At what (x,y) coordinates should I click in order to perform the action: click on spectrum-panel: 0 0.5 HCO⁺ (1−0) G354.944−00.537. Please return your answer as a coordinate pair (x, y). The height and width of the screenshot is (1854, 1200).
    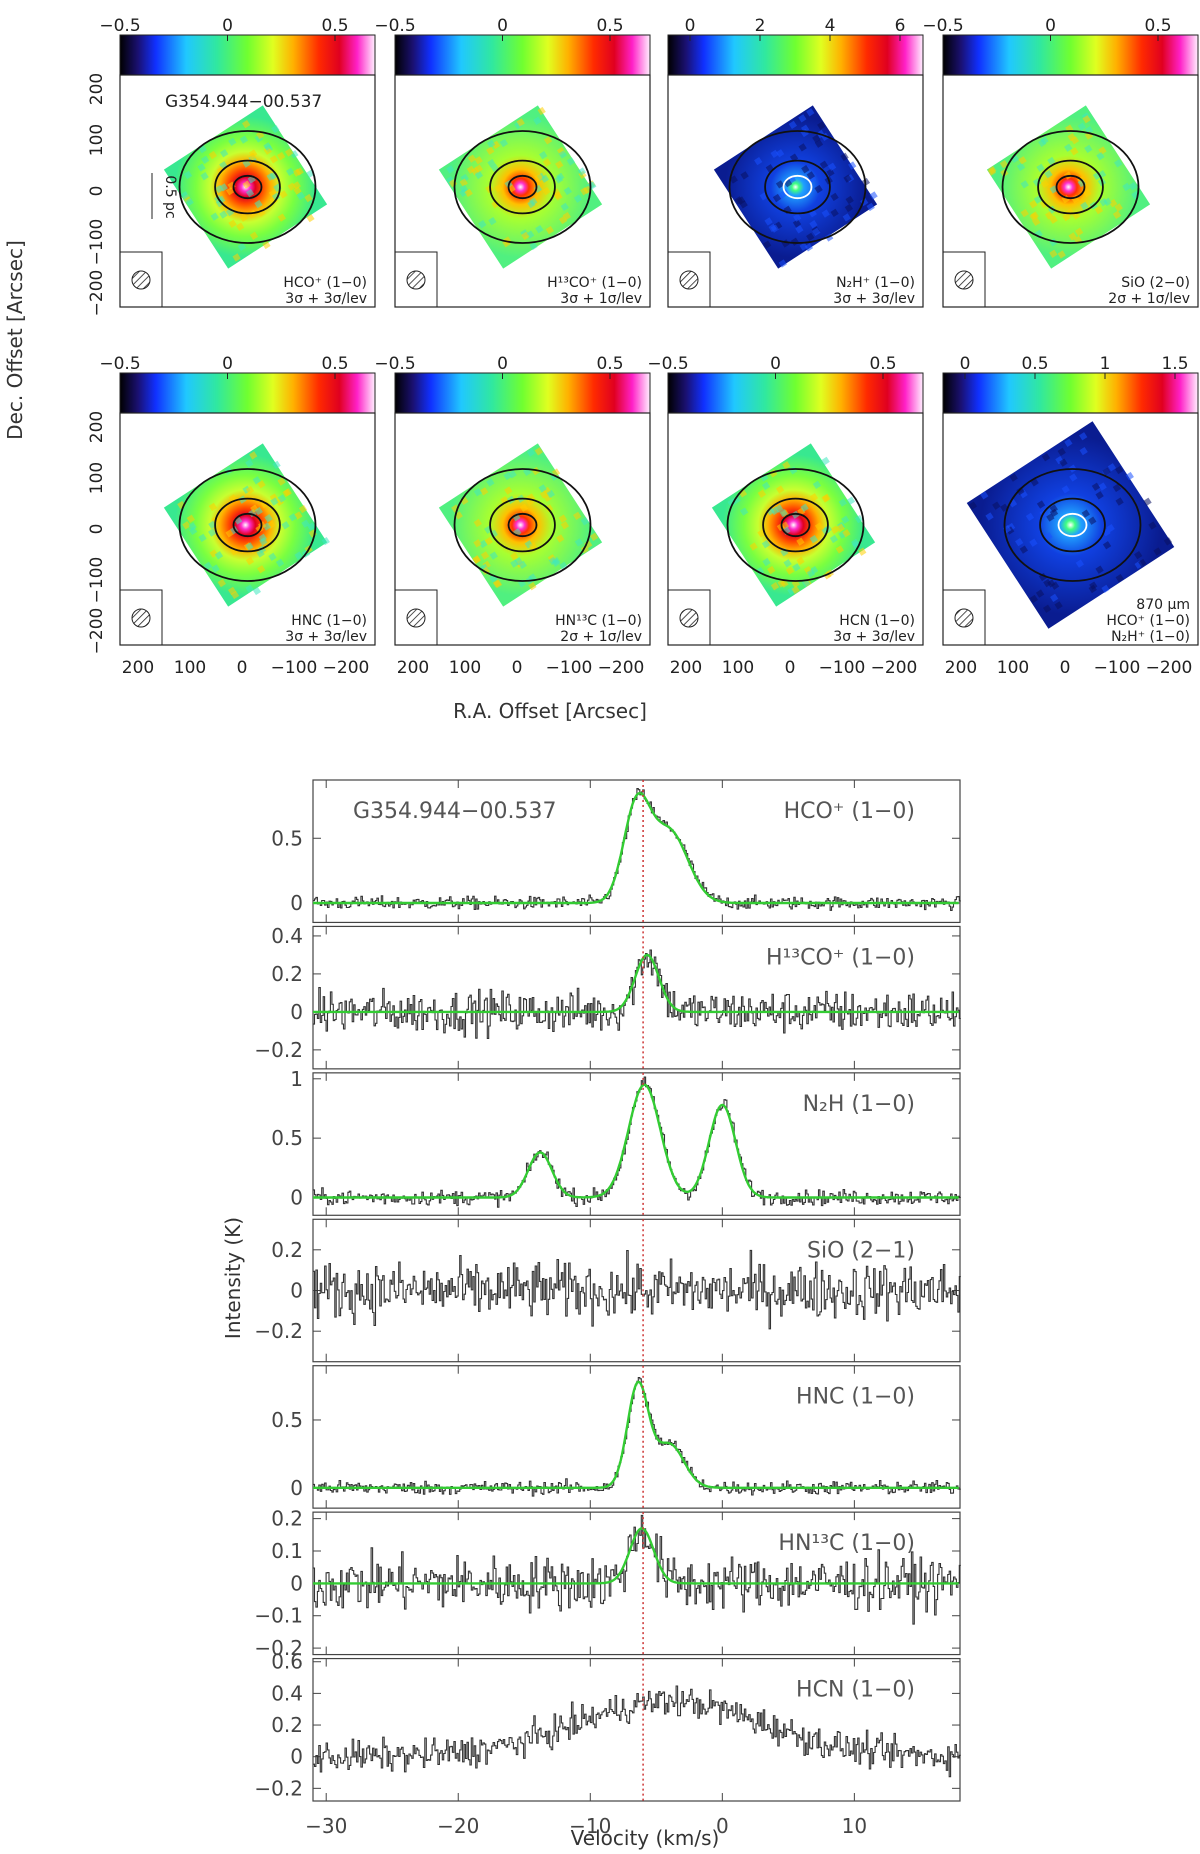
    Looking at the image, I should click on (616, 851).